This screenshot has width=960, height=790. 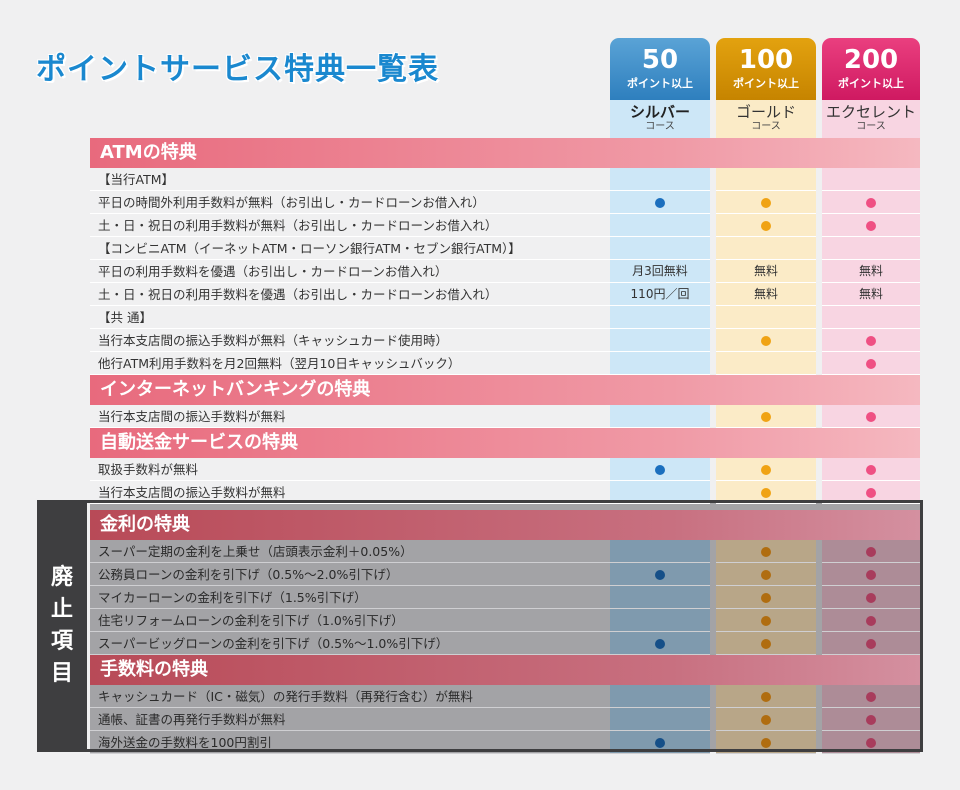 I want to click on section-title: 金利の特典, so click(x=505, y=525).